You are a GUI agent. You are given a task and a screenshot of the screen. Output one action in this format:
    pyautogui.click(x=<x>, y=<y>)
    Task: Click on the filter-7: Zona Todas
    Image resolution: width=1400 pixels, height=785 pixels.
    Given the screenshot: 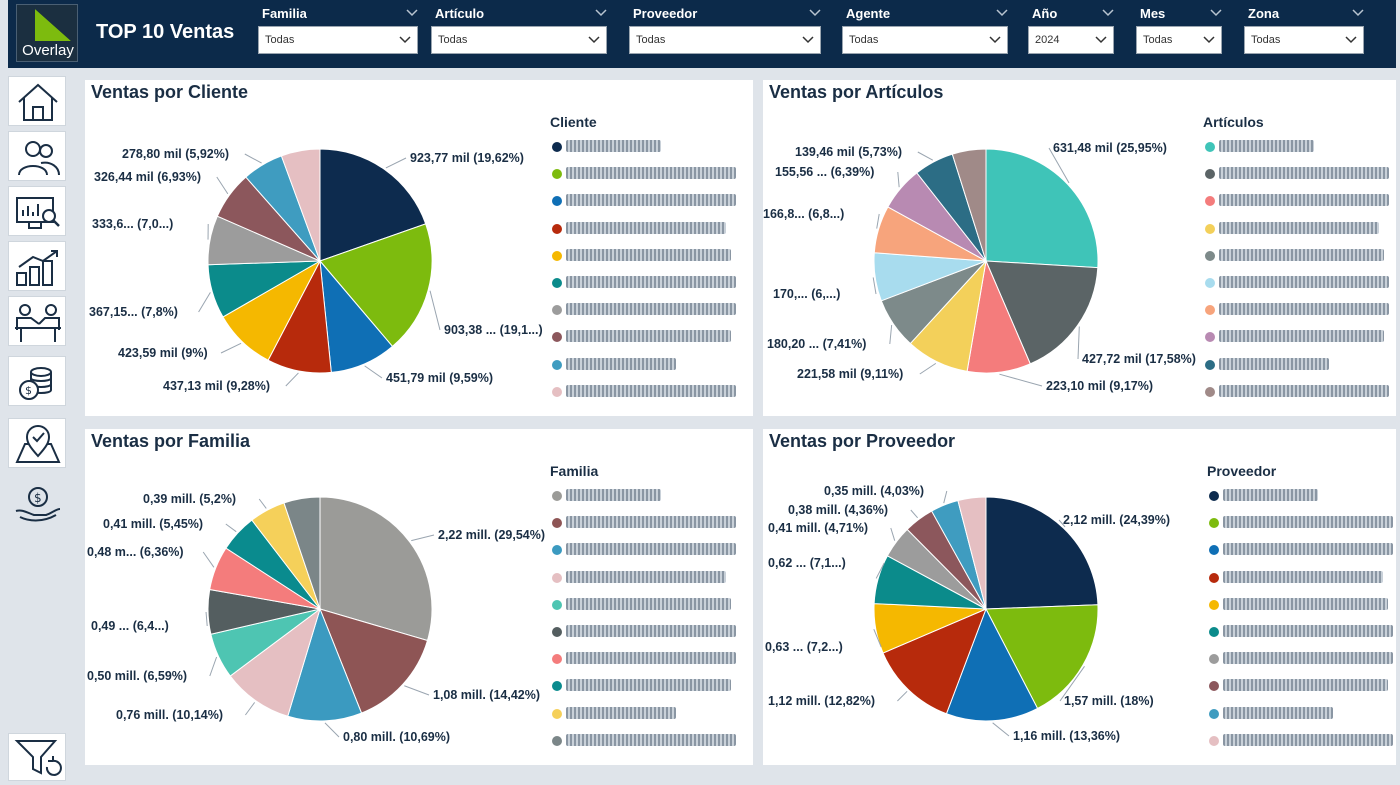 What is the action you would take?
    pyautogui.click(x=1304, y=30)
    